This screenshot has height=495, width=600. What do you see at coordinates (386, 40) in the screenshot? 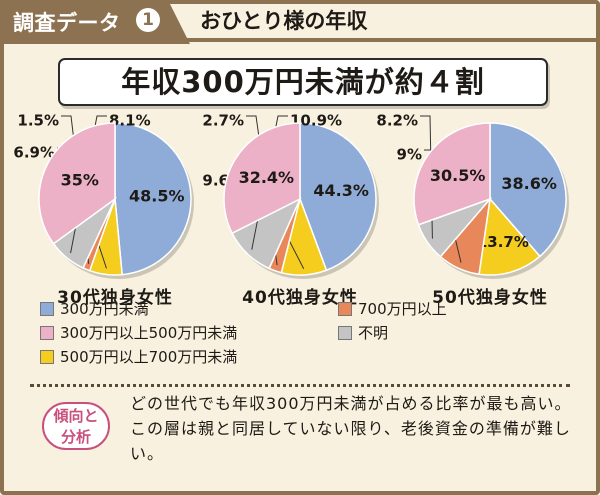
I see `header-rule` at bounding box center [386, 40].